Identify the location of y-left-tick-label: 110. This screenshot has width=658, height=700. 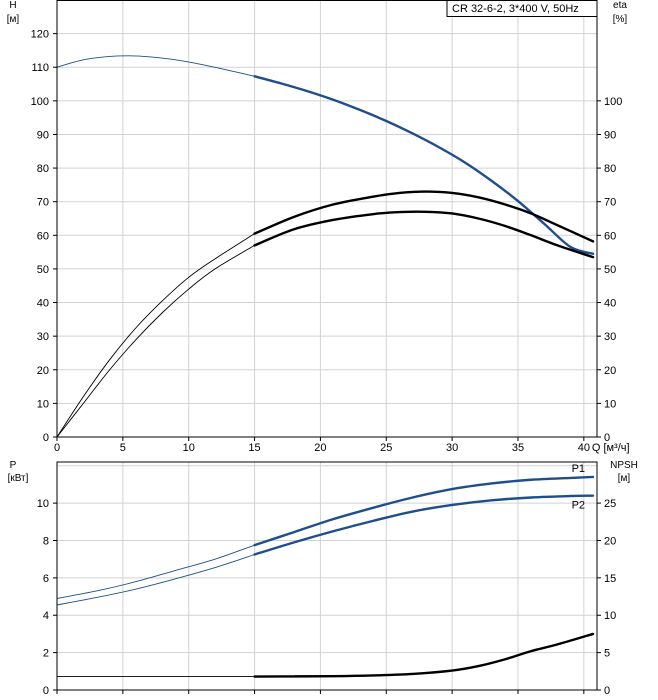
(40, 68).